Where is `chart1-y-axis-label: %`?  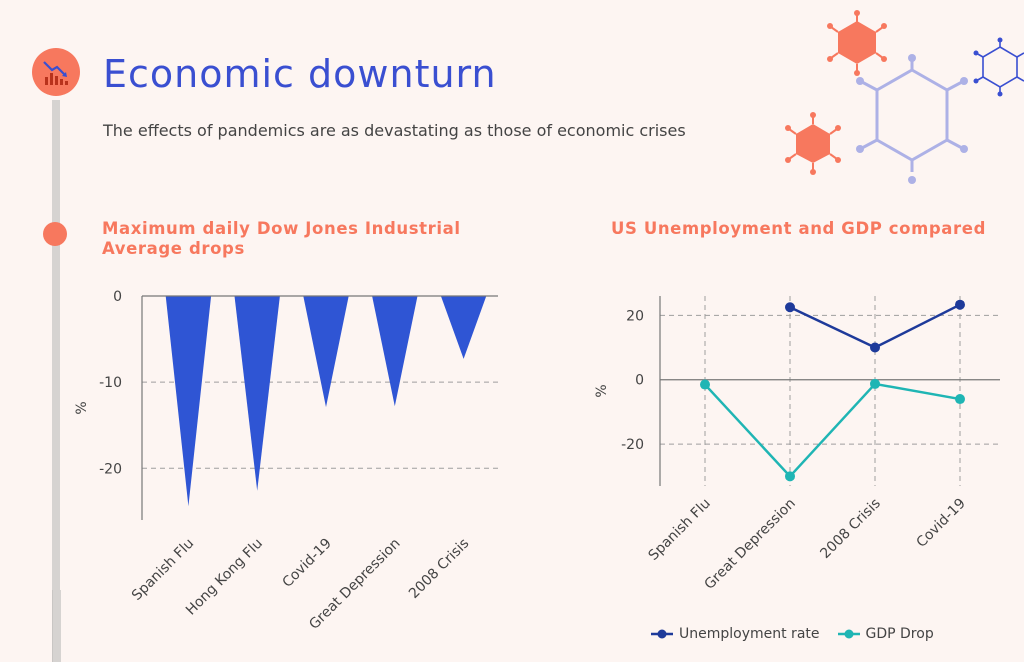 chart1-y-axis-label: % is located at coordinates (82, 407).